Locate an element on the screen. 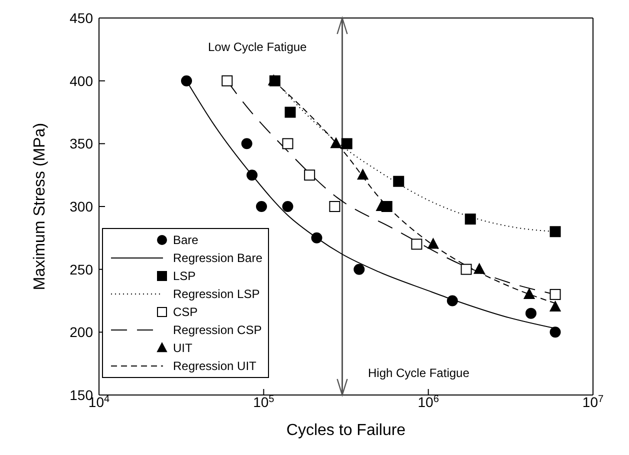 The image size is (629, 455). legend-label: LSP is located at coordinates (184, 276).